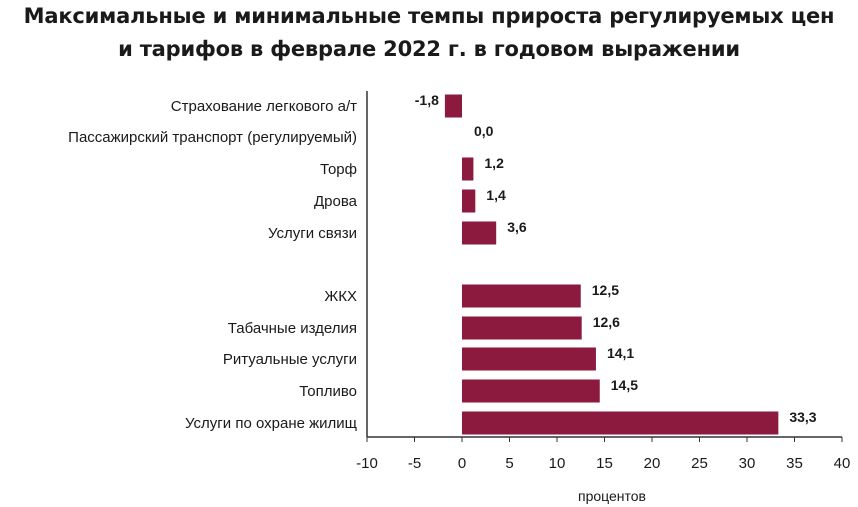 The width and height of the screenshot is (858, 507). What do you see at coordinates (271, 423) in the screenshot?
I see `category-label: Услуги по охране жилищ` at bounding box center [271, 423].